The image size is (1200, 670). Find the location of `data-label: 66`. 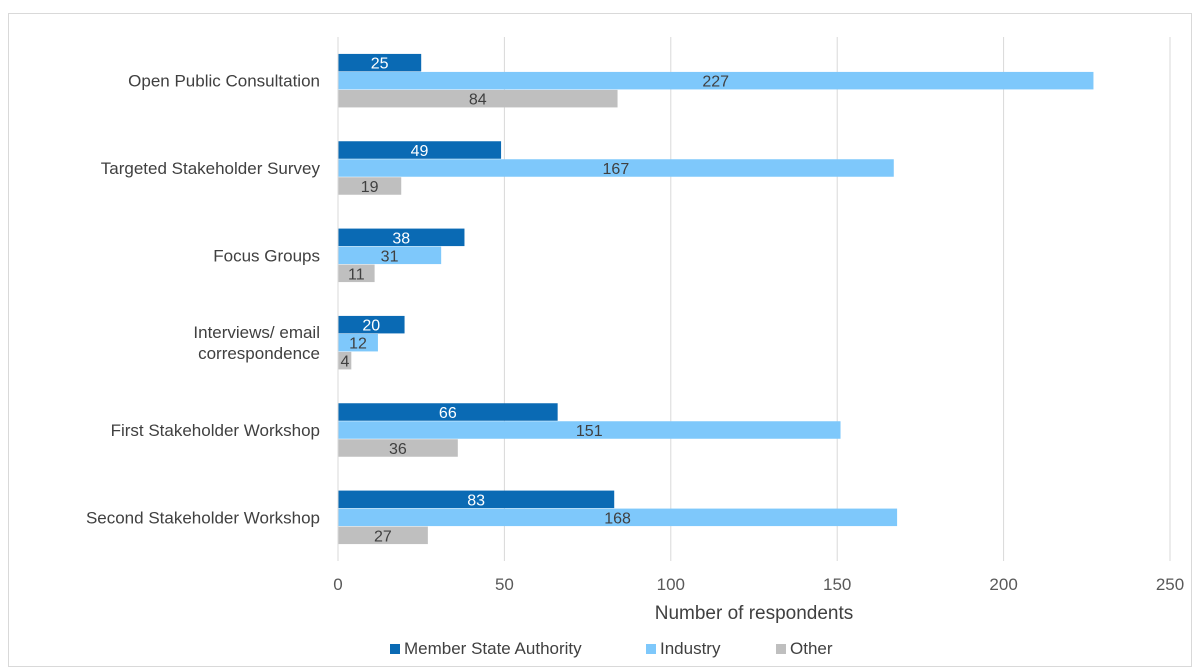

data-label: 66 is located at coordinates (448, 413).